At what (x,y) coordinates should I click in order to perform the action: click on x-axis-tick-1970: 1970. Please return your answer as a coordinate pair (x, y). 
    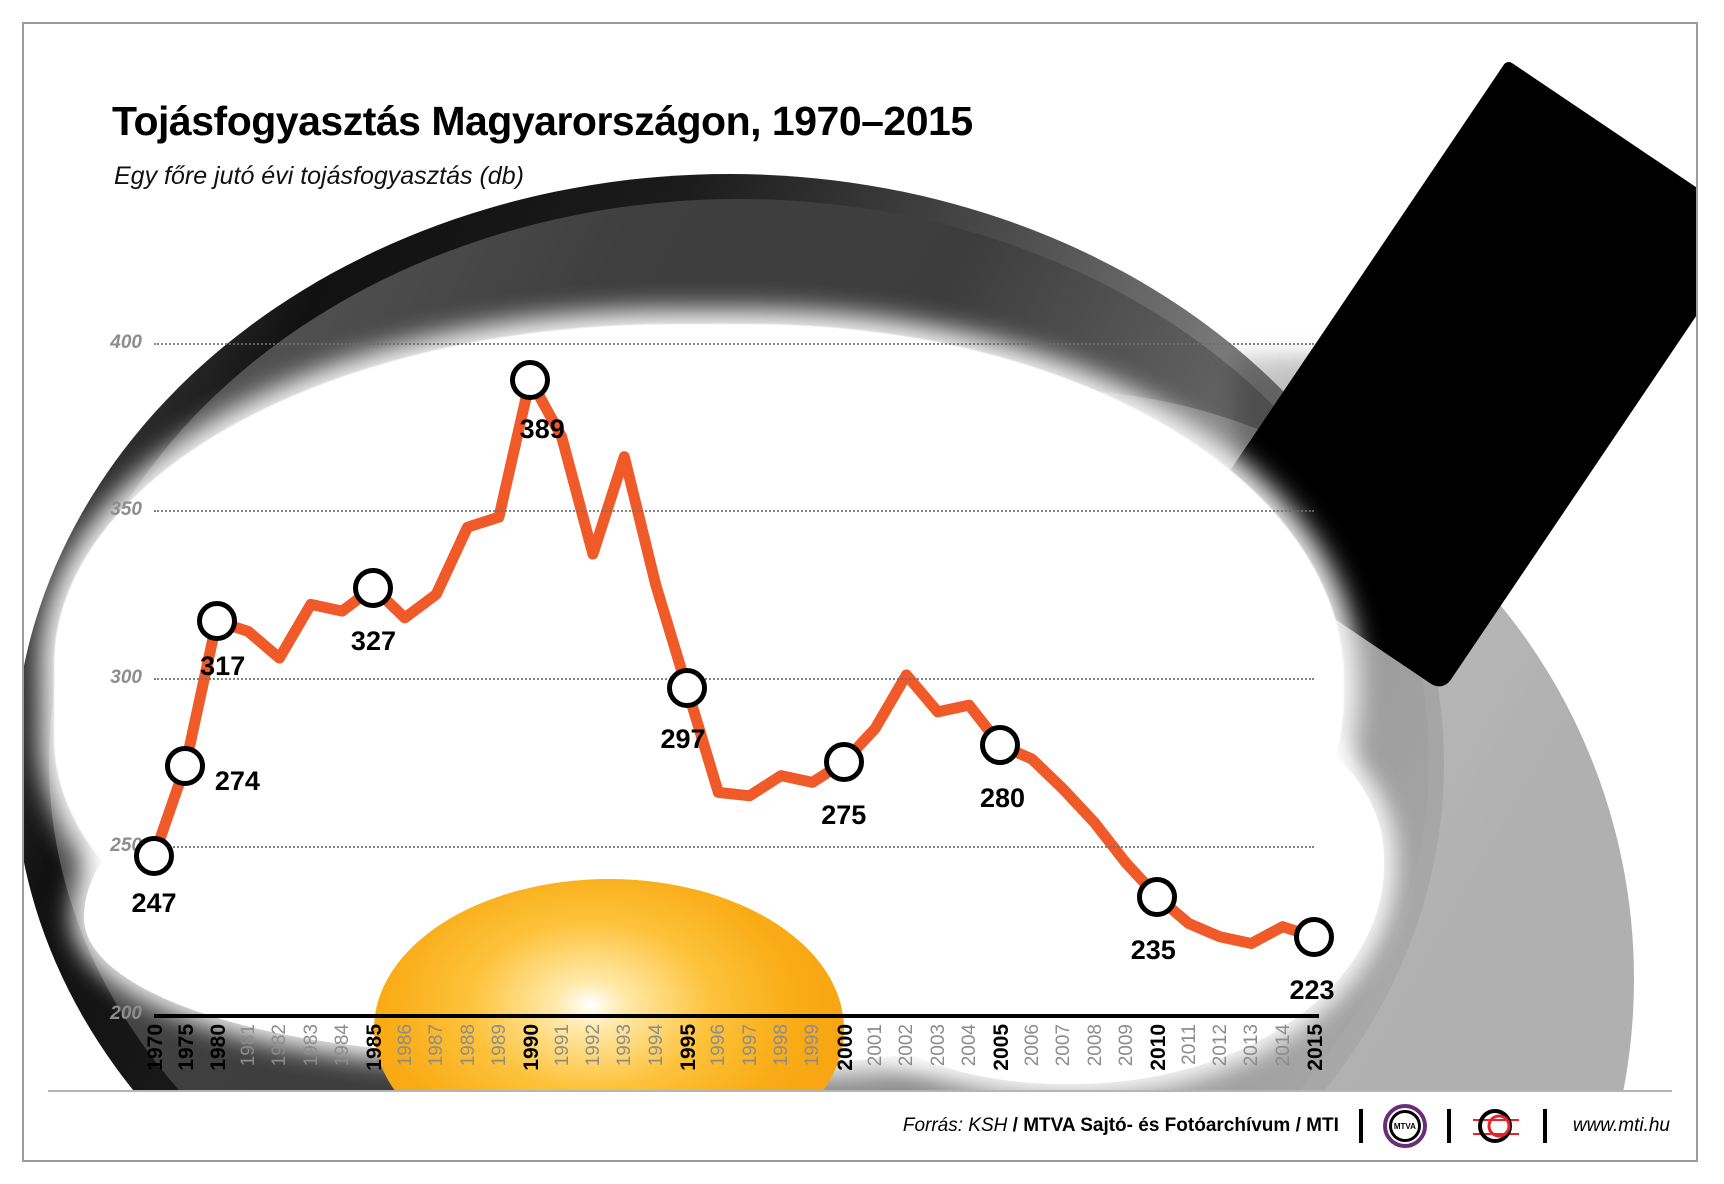
    Looking at the image, I should click on (155, 1047).